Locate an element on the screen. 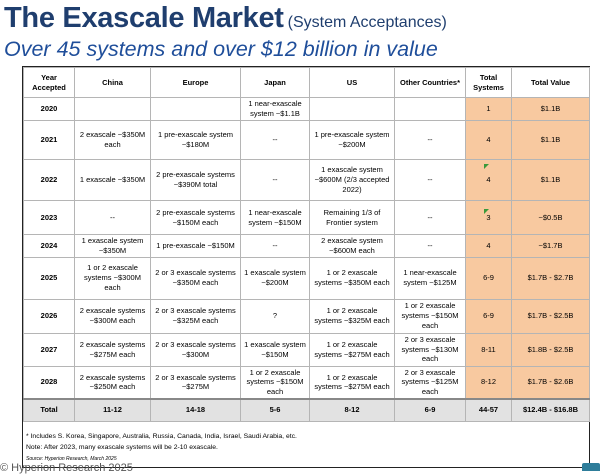  header-year: Year Accepted is located at coordinates (49, 82).